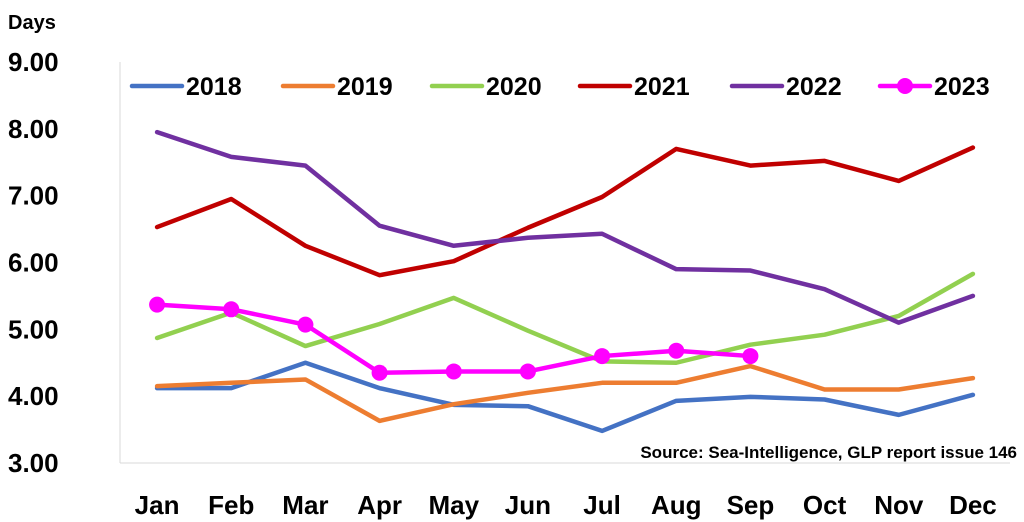 Image resolution: width=1024 pixels, height=522 pixels. I want to click on legend-item-2018: 2018, so click(185, 87).